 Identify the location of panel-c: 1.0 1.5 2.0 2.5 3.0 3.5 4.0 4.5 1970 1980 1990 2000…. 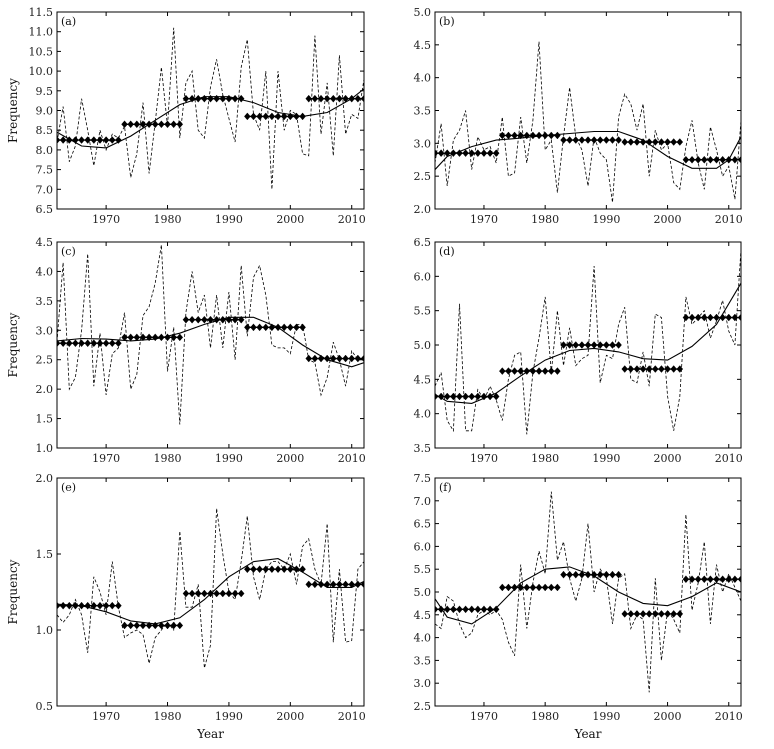
(186, 350).